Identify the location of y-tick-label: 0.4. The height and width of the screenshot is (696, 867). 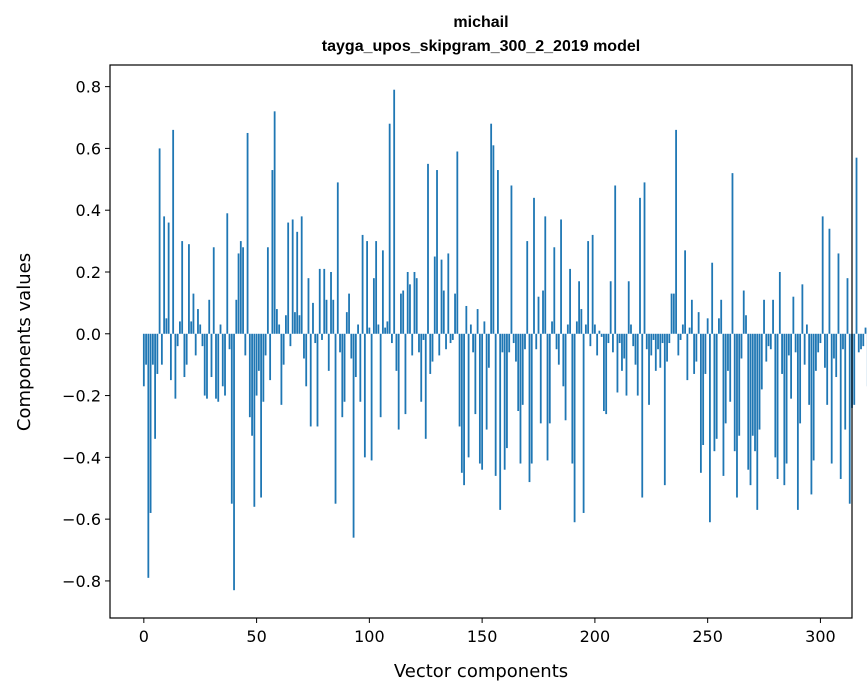
(88, 210).